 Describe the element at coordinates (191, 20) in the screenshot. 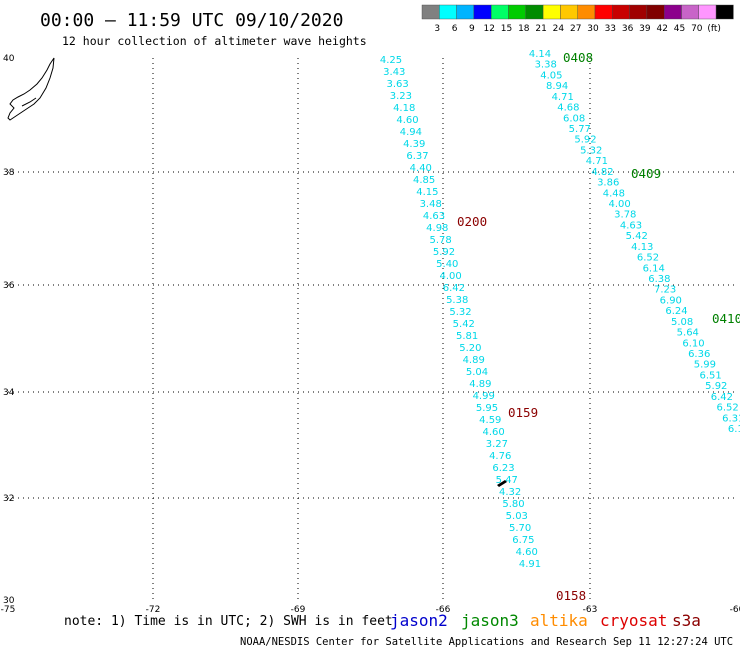

I see `page-title: 00:00 – 11:59 UTC 09/10/2020` at that location.